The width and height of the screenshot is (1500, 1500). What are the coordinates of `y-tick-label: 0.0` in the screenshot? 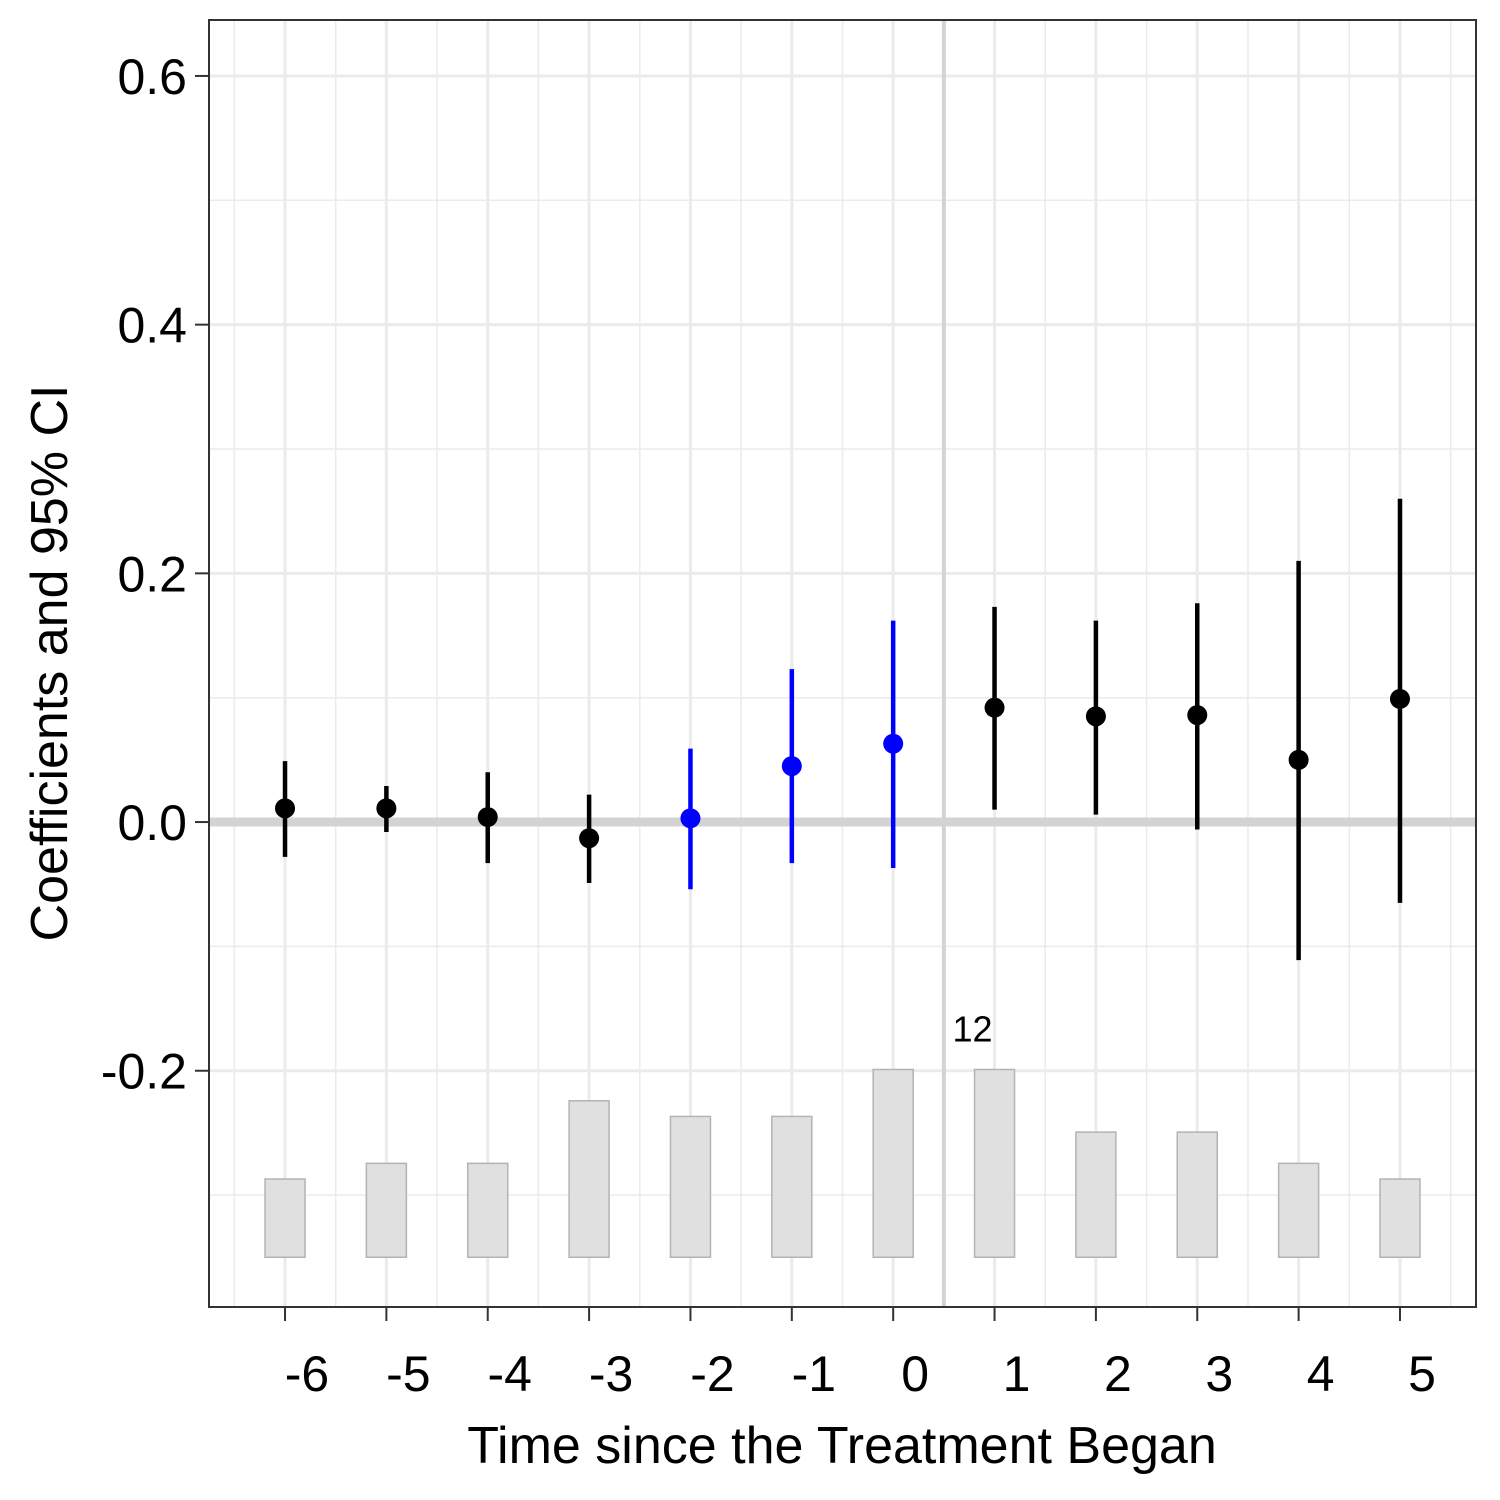 It's located at (152, 823).